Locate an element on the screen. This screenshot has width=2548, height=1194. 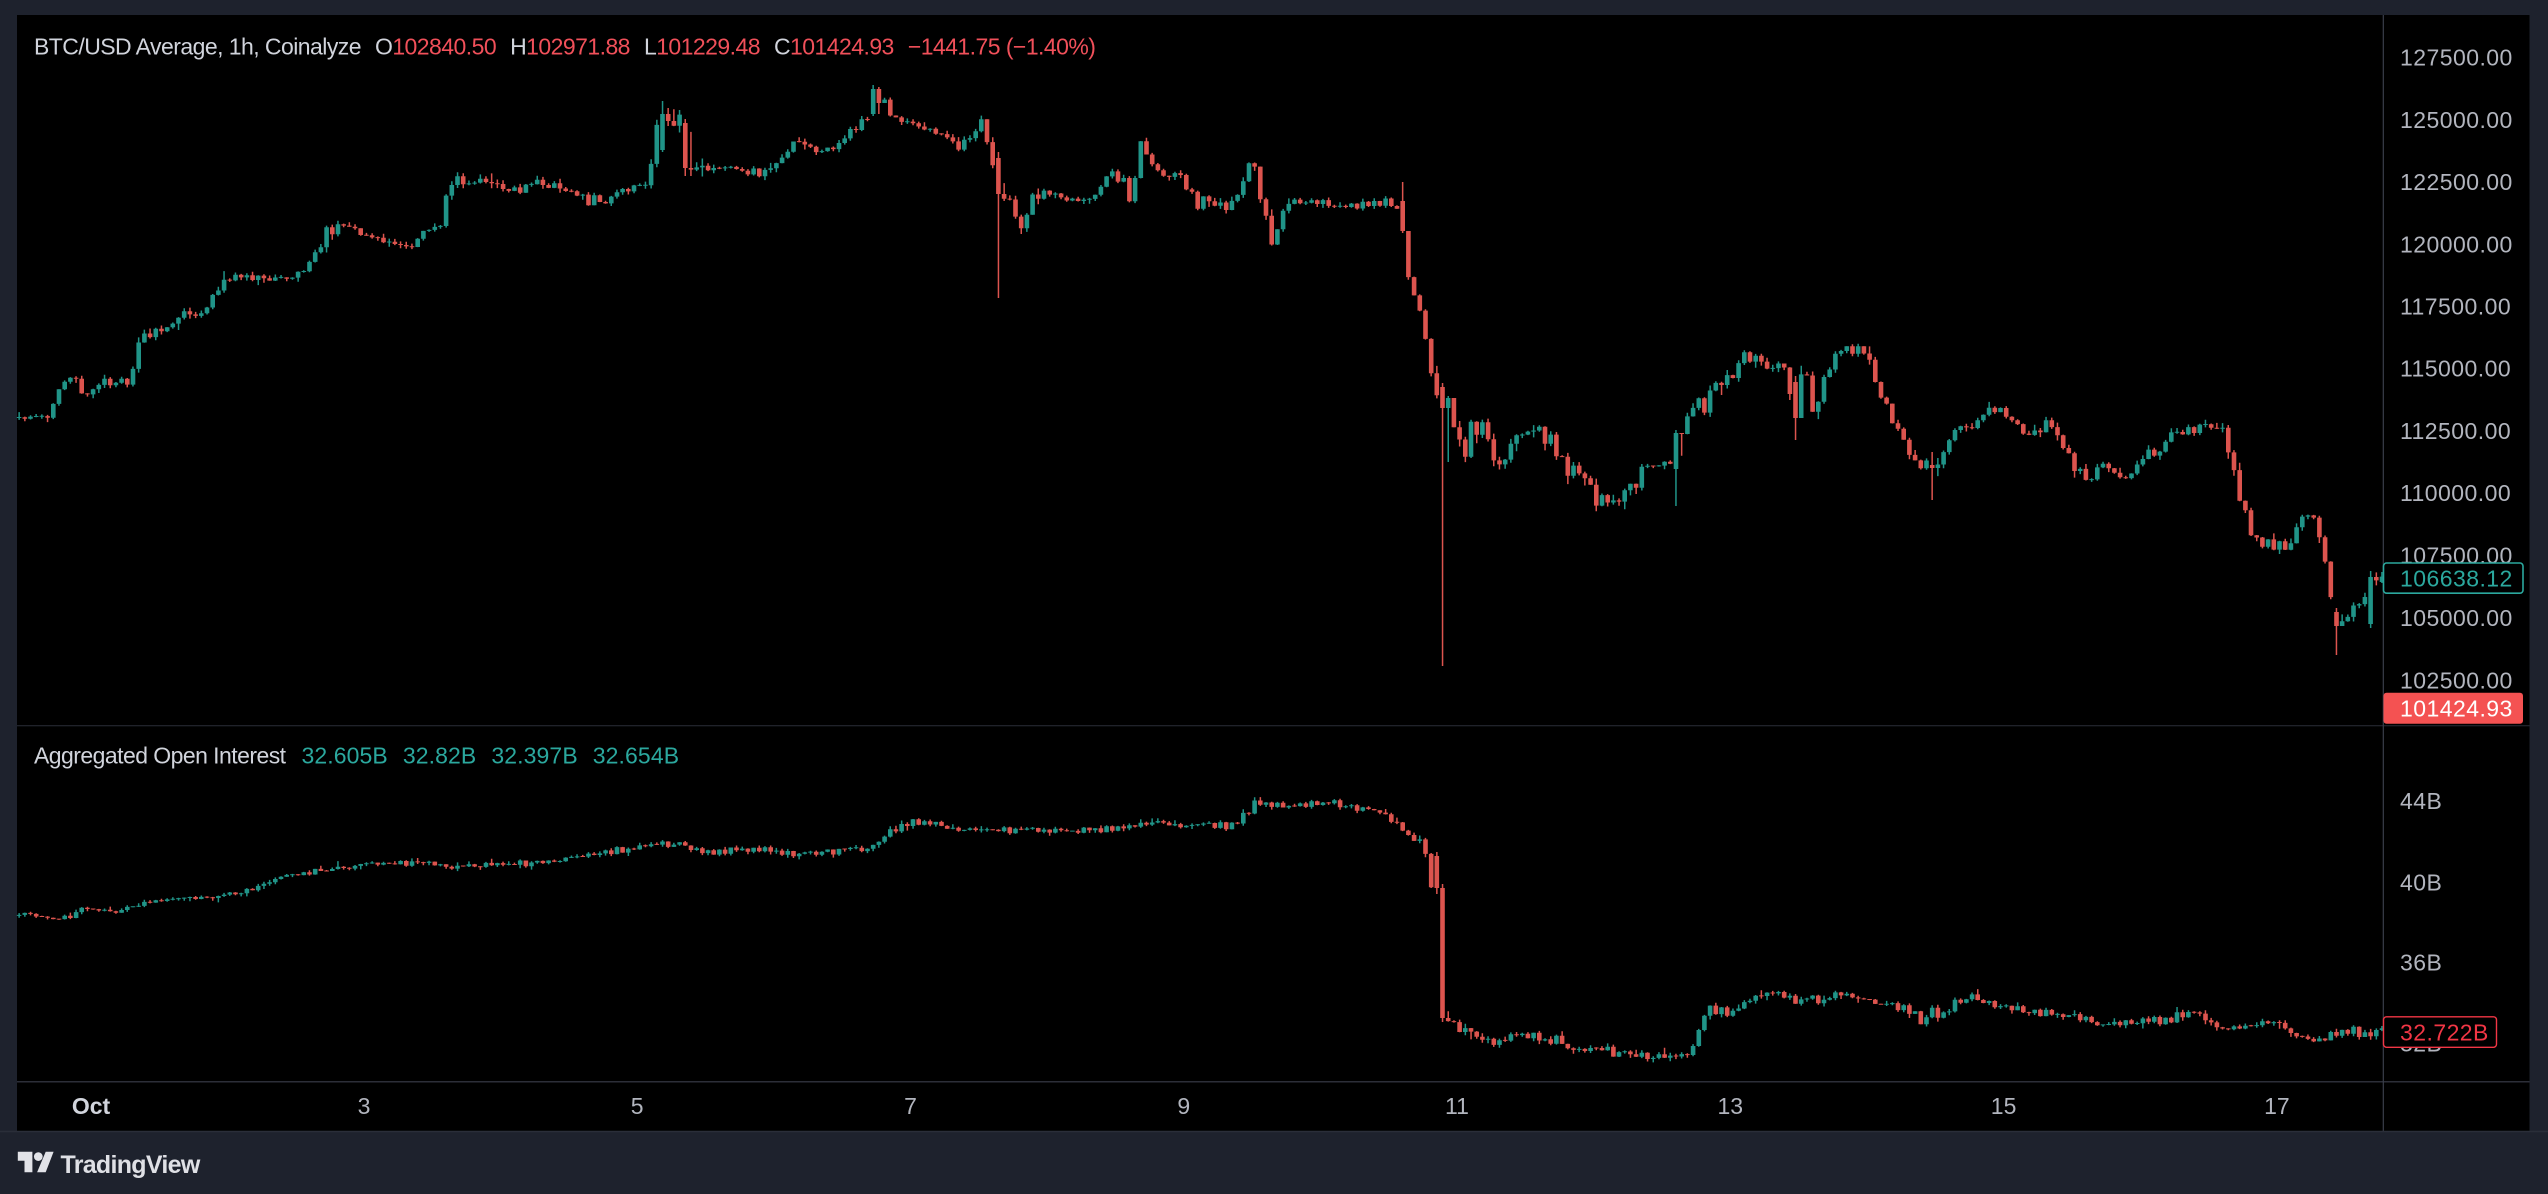
svg-text: 112500.00 is located at coordinates (2455, 431).